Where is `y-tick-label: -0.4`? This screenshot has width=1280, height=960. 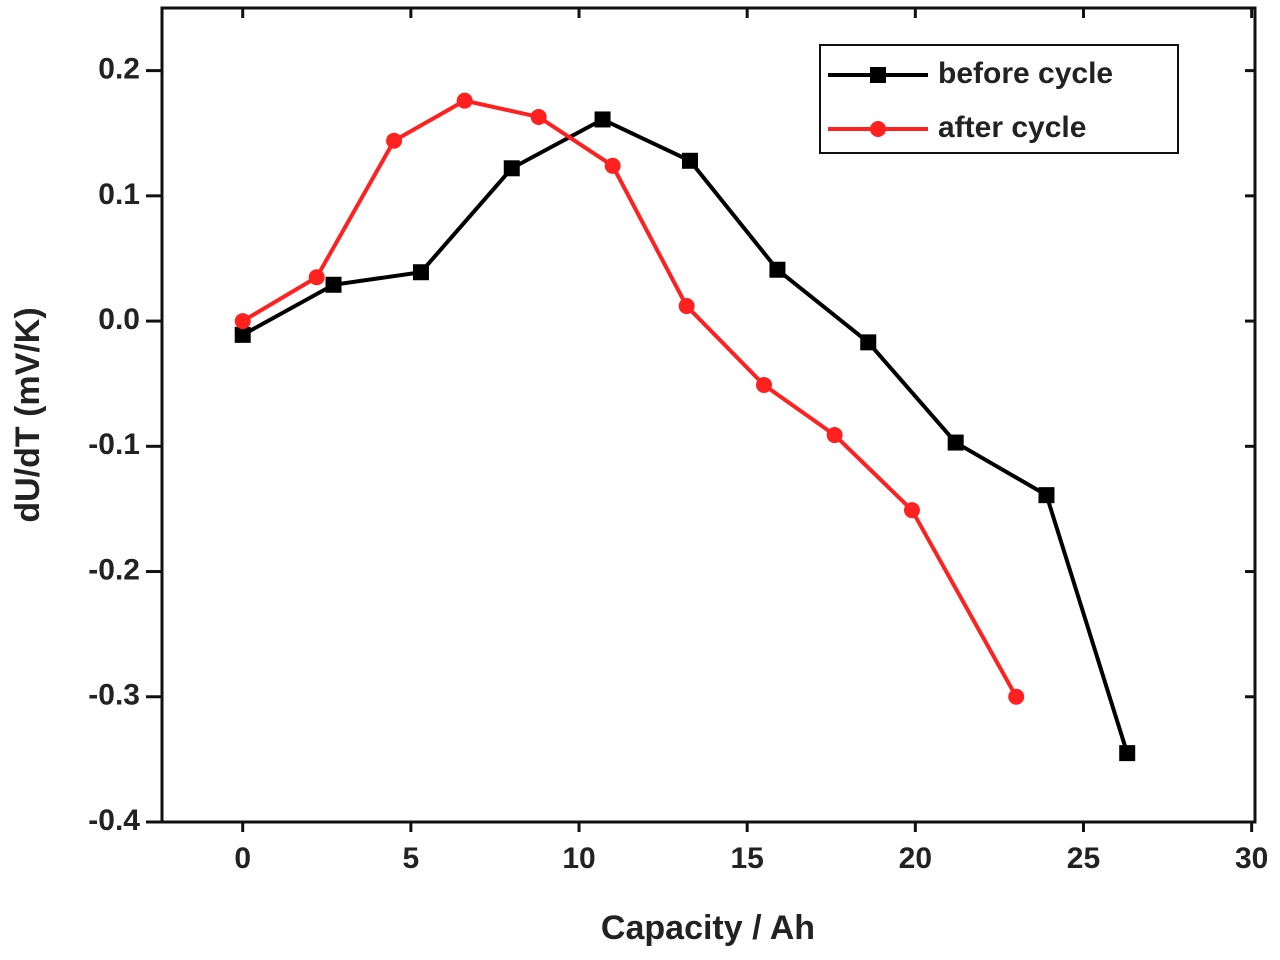
y-tick-label: -0.4 is located at coordinates (114, 820).